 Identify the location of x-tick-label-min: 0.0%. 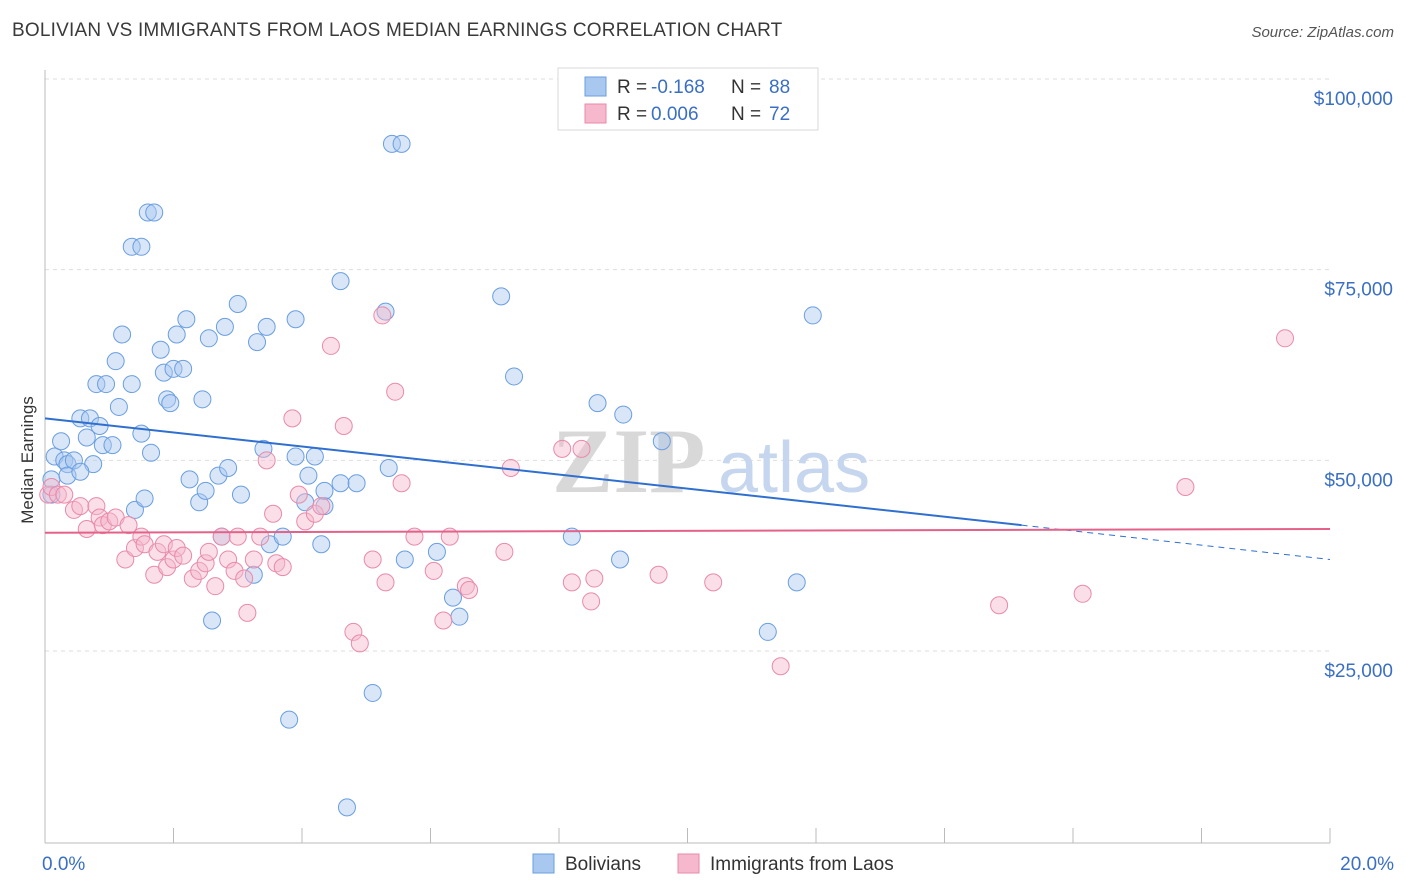
(63, 864).